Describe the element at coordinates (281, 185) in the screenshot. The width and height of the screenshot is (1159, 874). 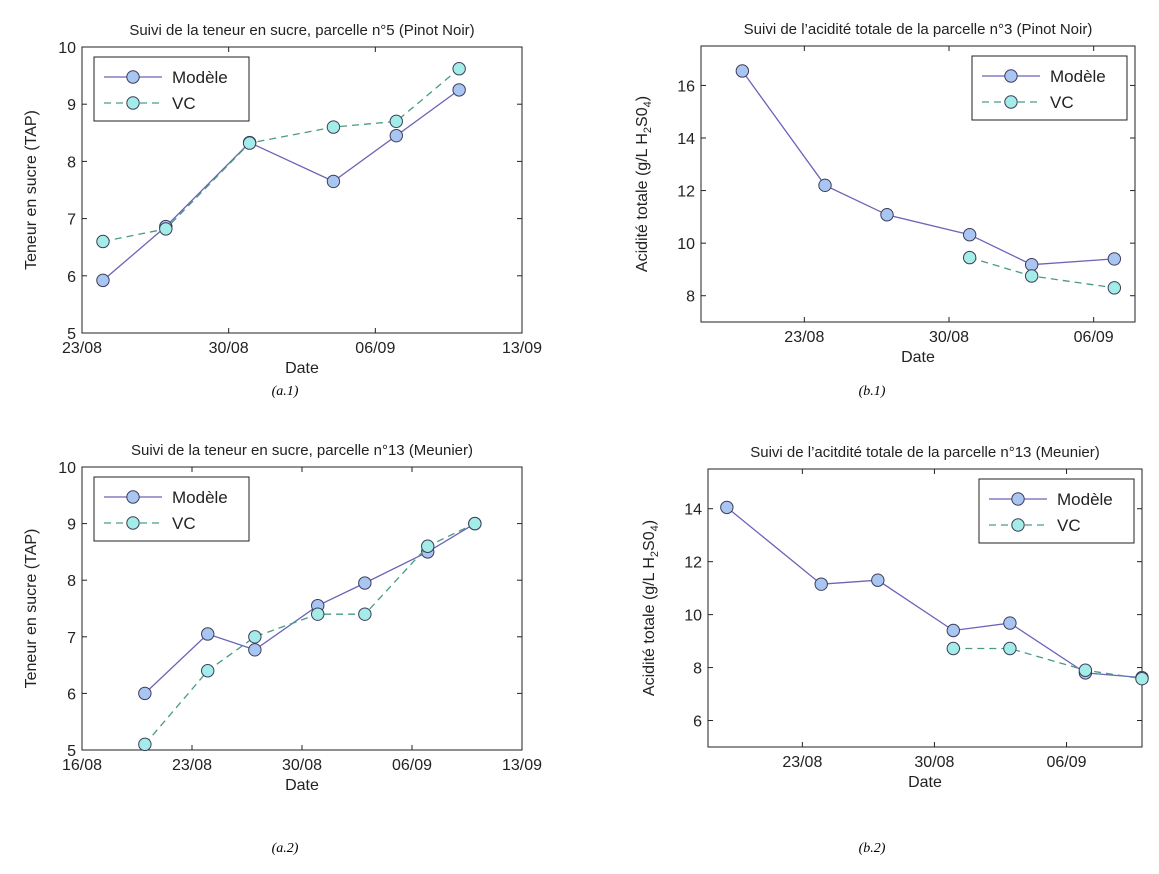
I see `series-line-model` at that location.